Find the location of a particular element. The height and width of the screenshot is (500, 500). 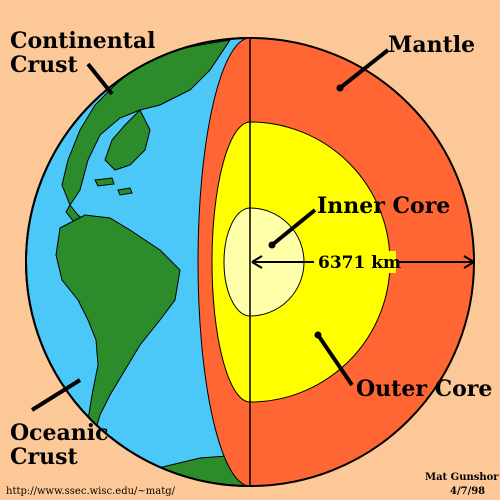

radius-label-bg is located at coordinates (355, 262).